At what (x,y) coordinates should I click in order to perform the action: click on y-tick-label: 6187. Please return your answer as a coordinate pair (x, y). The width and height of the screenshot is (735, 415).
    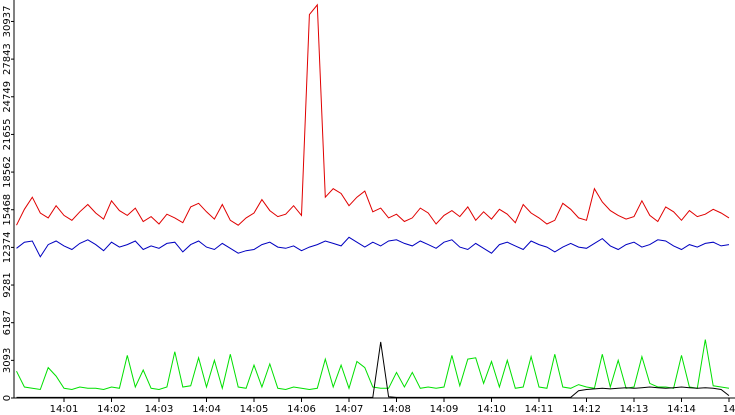
    Looking at the image, I should click on (7, 322).